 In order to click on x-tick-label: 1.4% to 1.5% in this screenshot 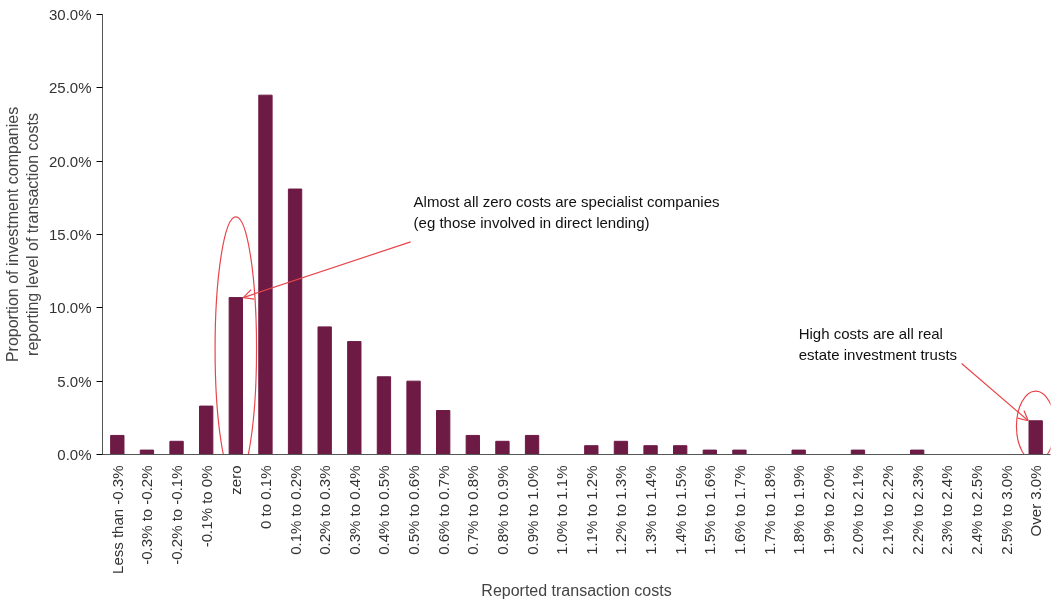, I will do `click(680, 510)`.